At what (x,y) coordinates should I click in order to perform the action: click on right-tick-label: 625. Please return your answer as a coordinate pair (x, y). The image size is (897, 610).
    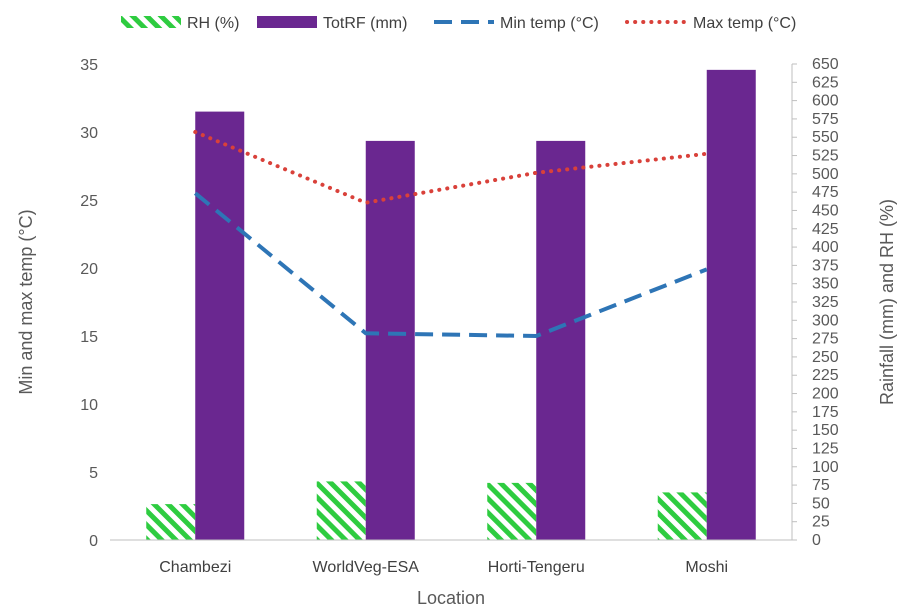
    Looking at the image, I should click on (825, 82).